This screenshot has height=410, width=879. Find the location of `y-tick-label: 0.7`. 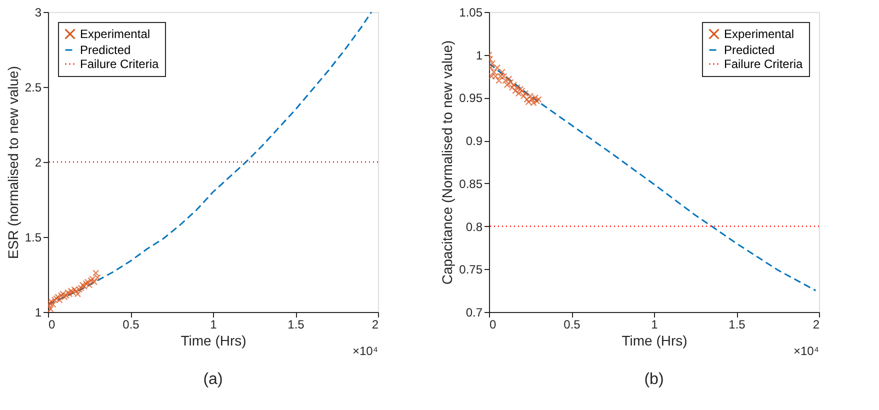

y-tick-label: 0.7 is located at coordinates (474, 313).